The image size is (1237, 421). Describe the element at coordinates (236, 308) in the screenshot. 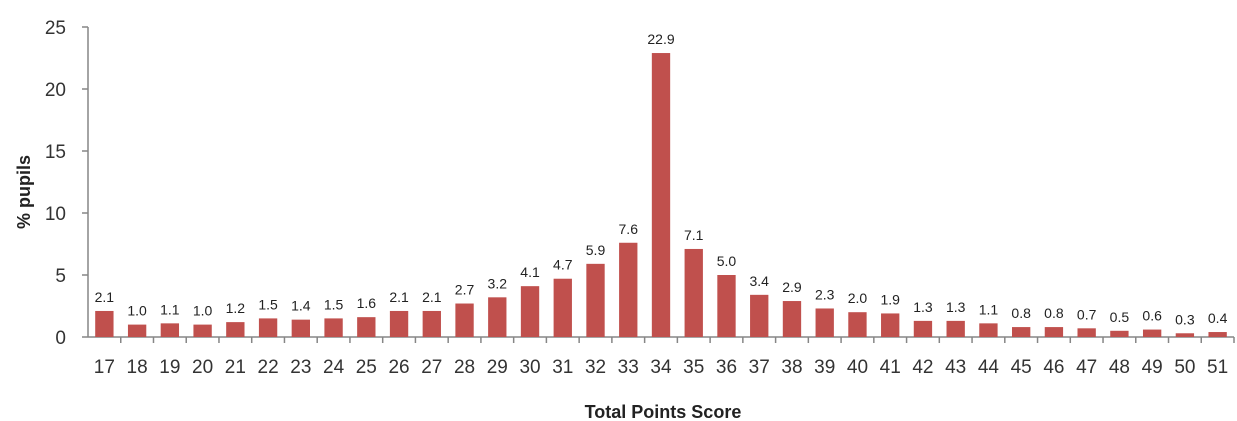

I see `data-label: 1.2` at that location.